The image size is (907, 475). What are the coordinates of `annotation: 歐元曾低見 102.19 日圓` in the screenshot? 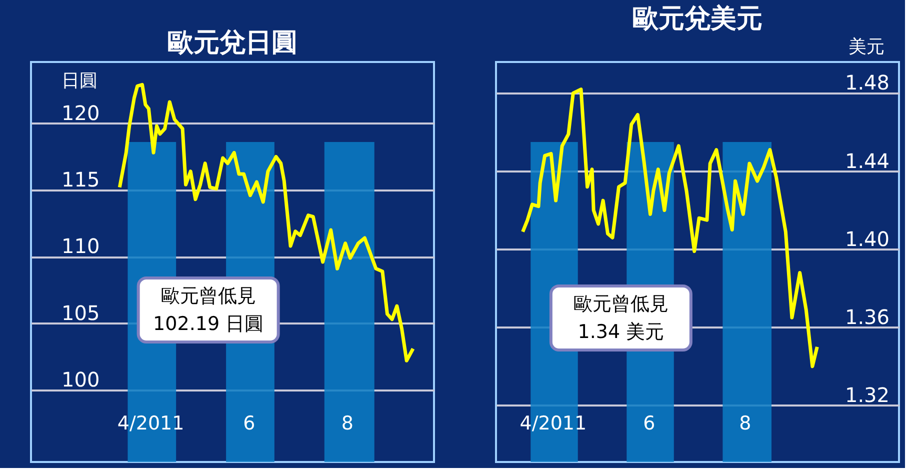 It's located at (208, 310).